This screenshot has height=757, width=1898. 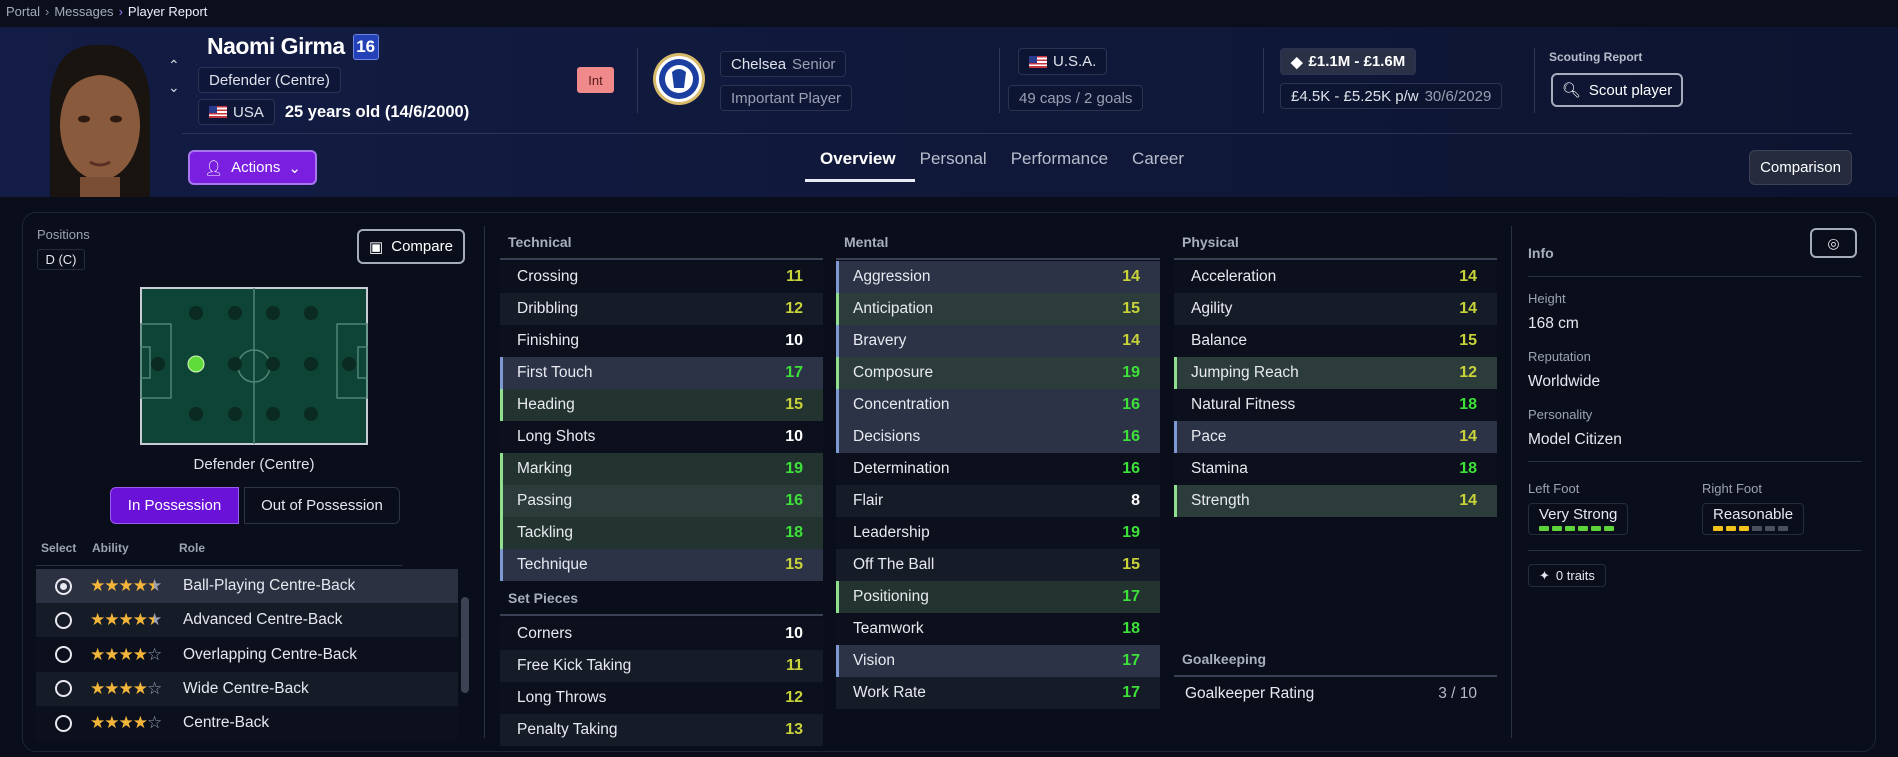 I want to click on attribute-row: Bravery 14, so click(x=998, y=341).